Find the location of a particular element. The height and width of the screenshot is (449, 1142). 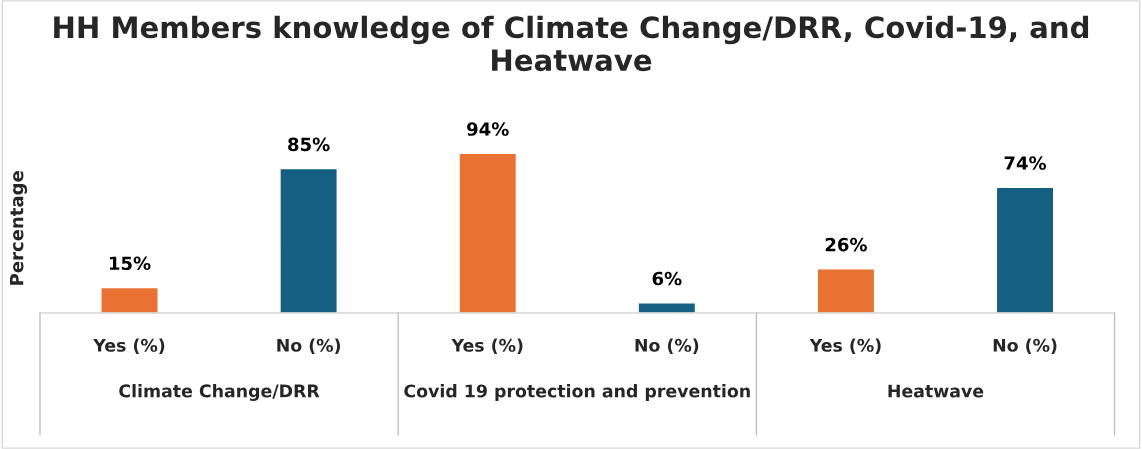

data-label: 6% is located at coordinates (667, 278).